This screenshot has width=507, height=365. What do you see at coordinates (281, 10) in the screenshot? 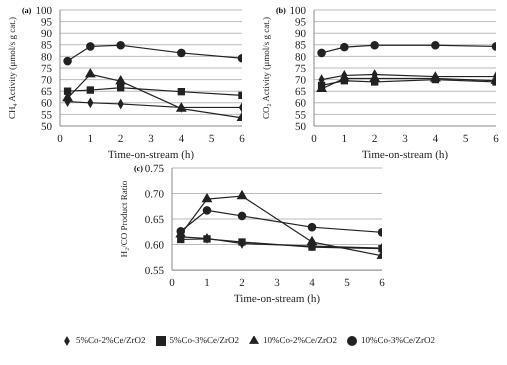
I see `chart-title: (b)` at bounding box center [281, 10].